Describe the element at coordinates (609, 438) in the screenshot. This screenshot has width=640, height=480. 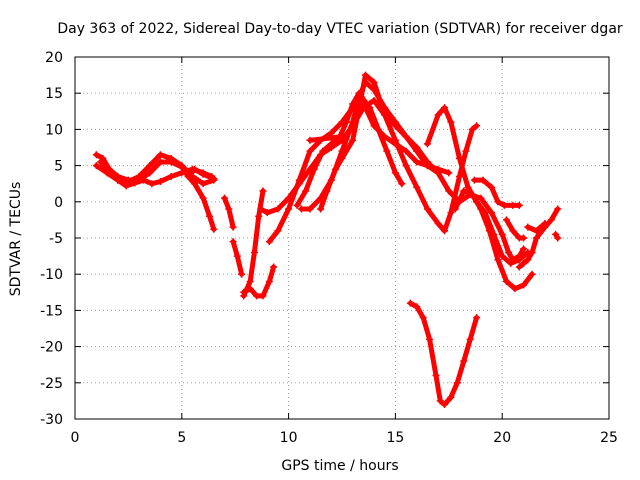
I see `x-tick-label: 25` at that location.